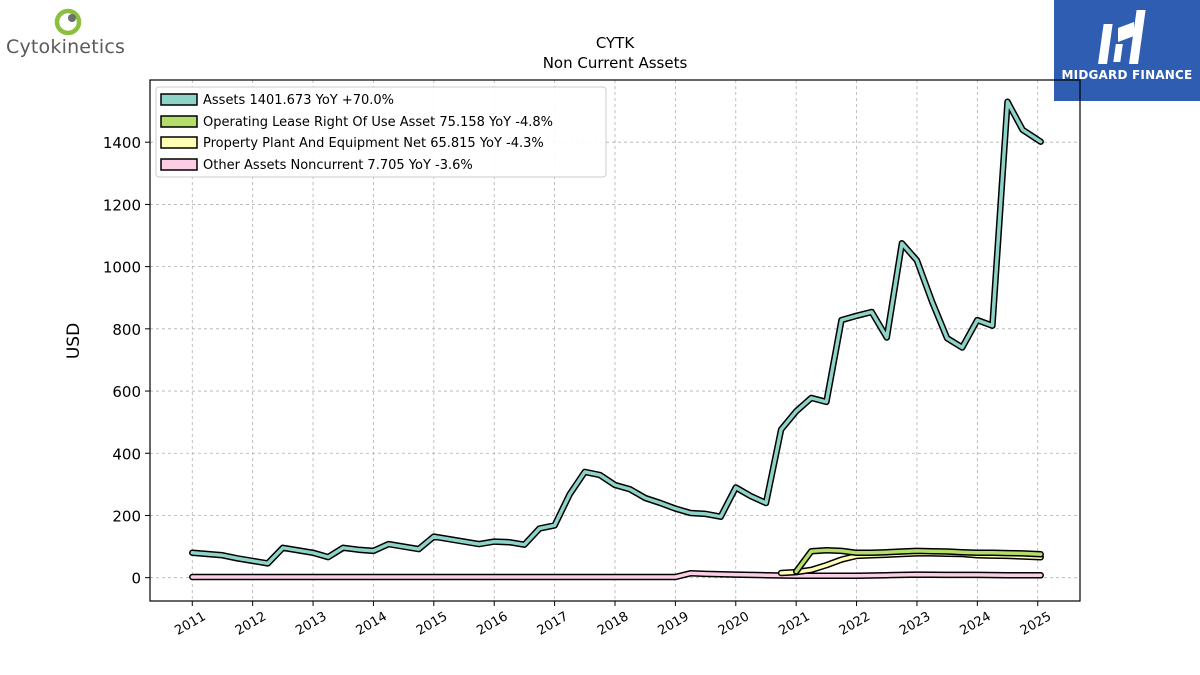 The image size is (1200, 675). I want to click on logo-dot, so click(72, 18).